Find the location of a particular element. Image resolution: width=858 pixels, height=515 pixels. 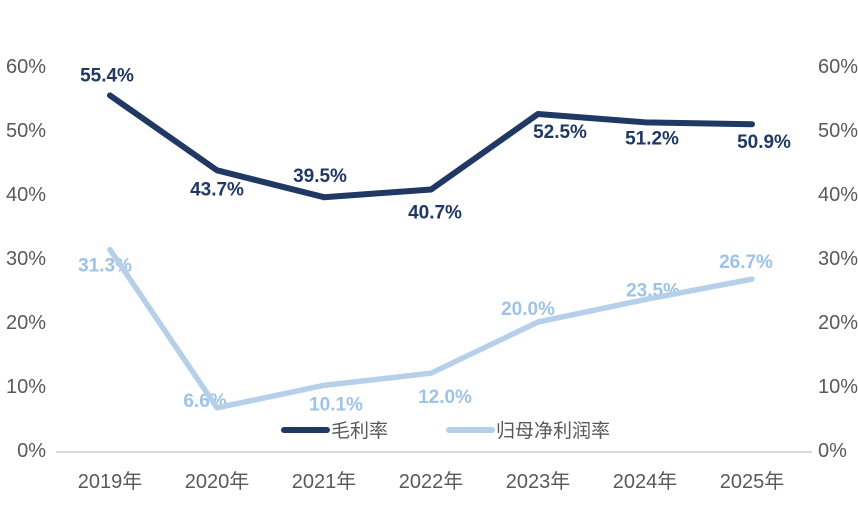

gross-margin-value-label: 40.7% is located at coordinates (435, 213).